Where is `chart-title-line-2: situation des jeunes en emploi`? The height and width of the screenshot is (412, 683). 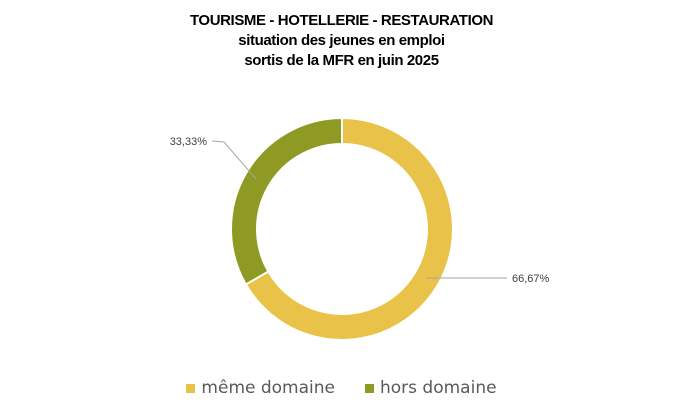
chart-title-line-2: situation des jeunes en emploi is located at coordinates (341, 40).